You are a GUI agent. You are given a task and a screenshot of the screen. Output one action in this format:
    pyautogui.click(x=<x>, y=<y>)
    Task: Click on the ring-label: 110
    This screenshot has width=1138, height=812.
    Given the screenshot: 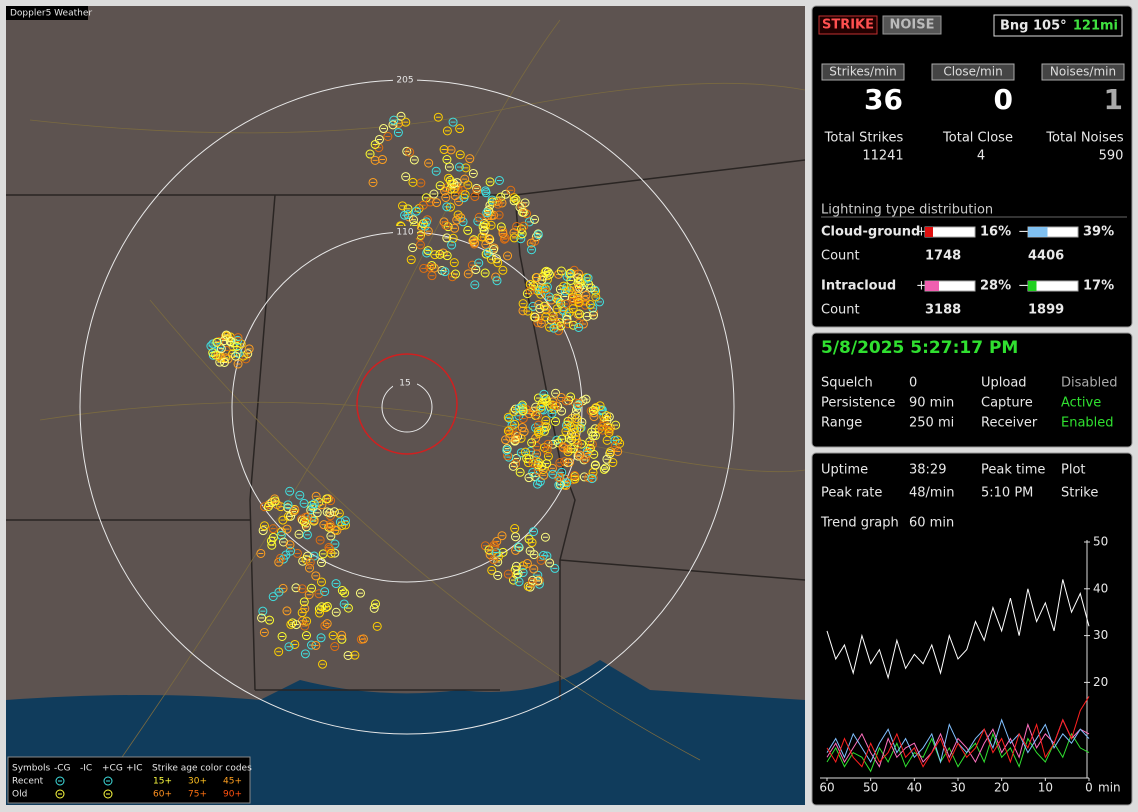 What is the action you would take?
    pyautogui.click(x=404, y=233)
    